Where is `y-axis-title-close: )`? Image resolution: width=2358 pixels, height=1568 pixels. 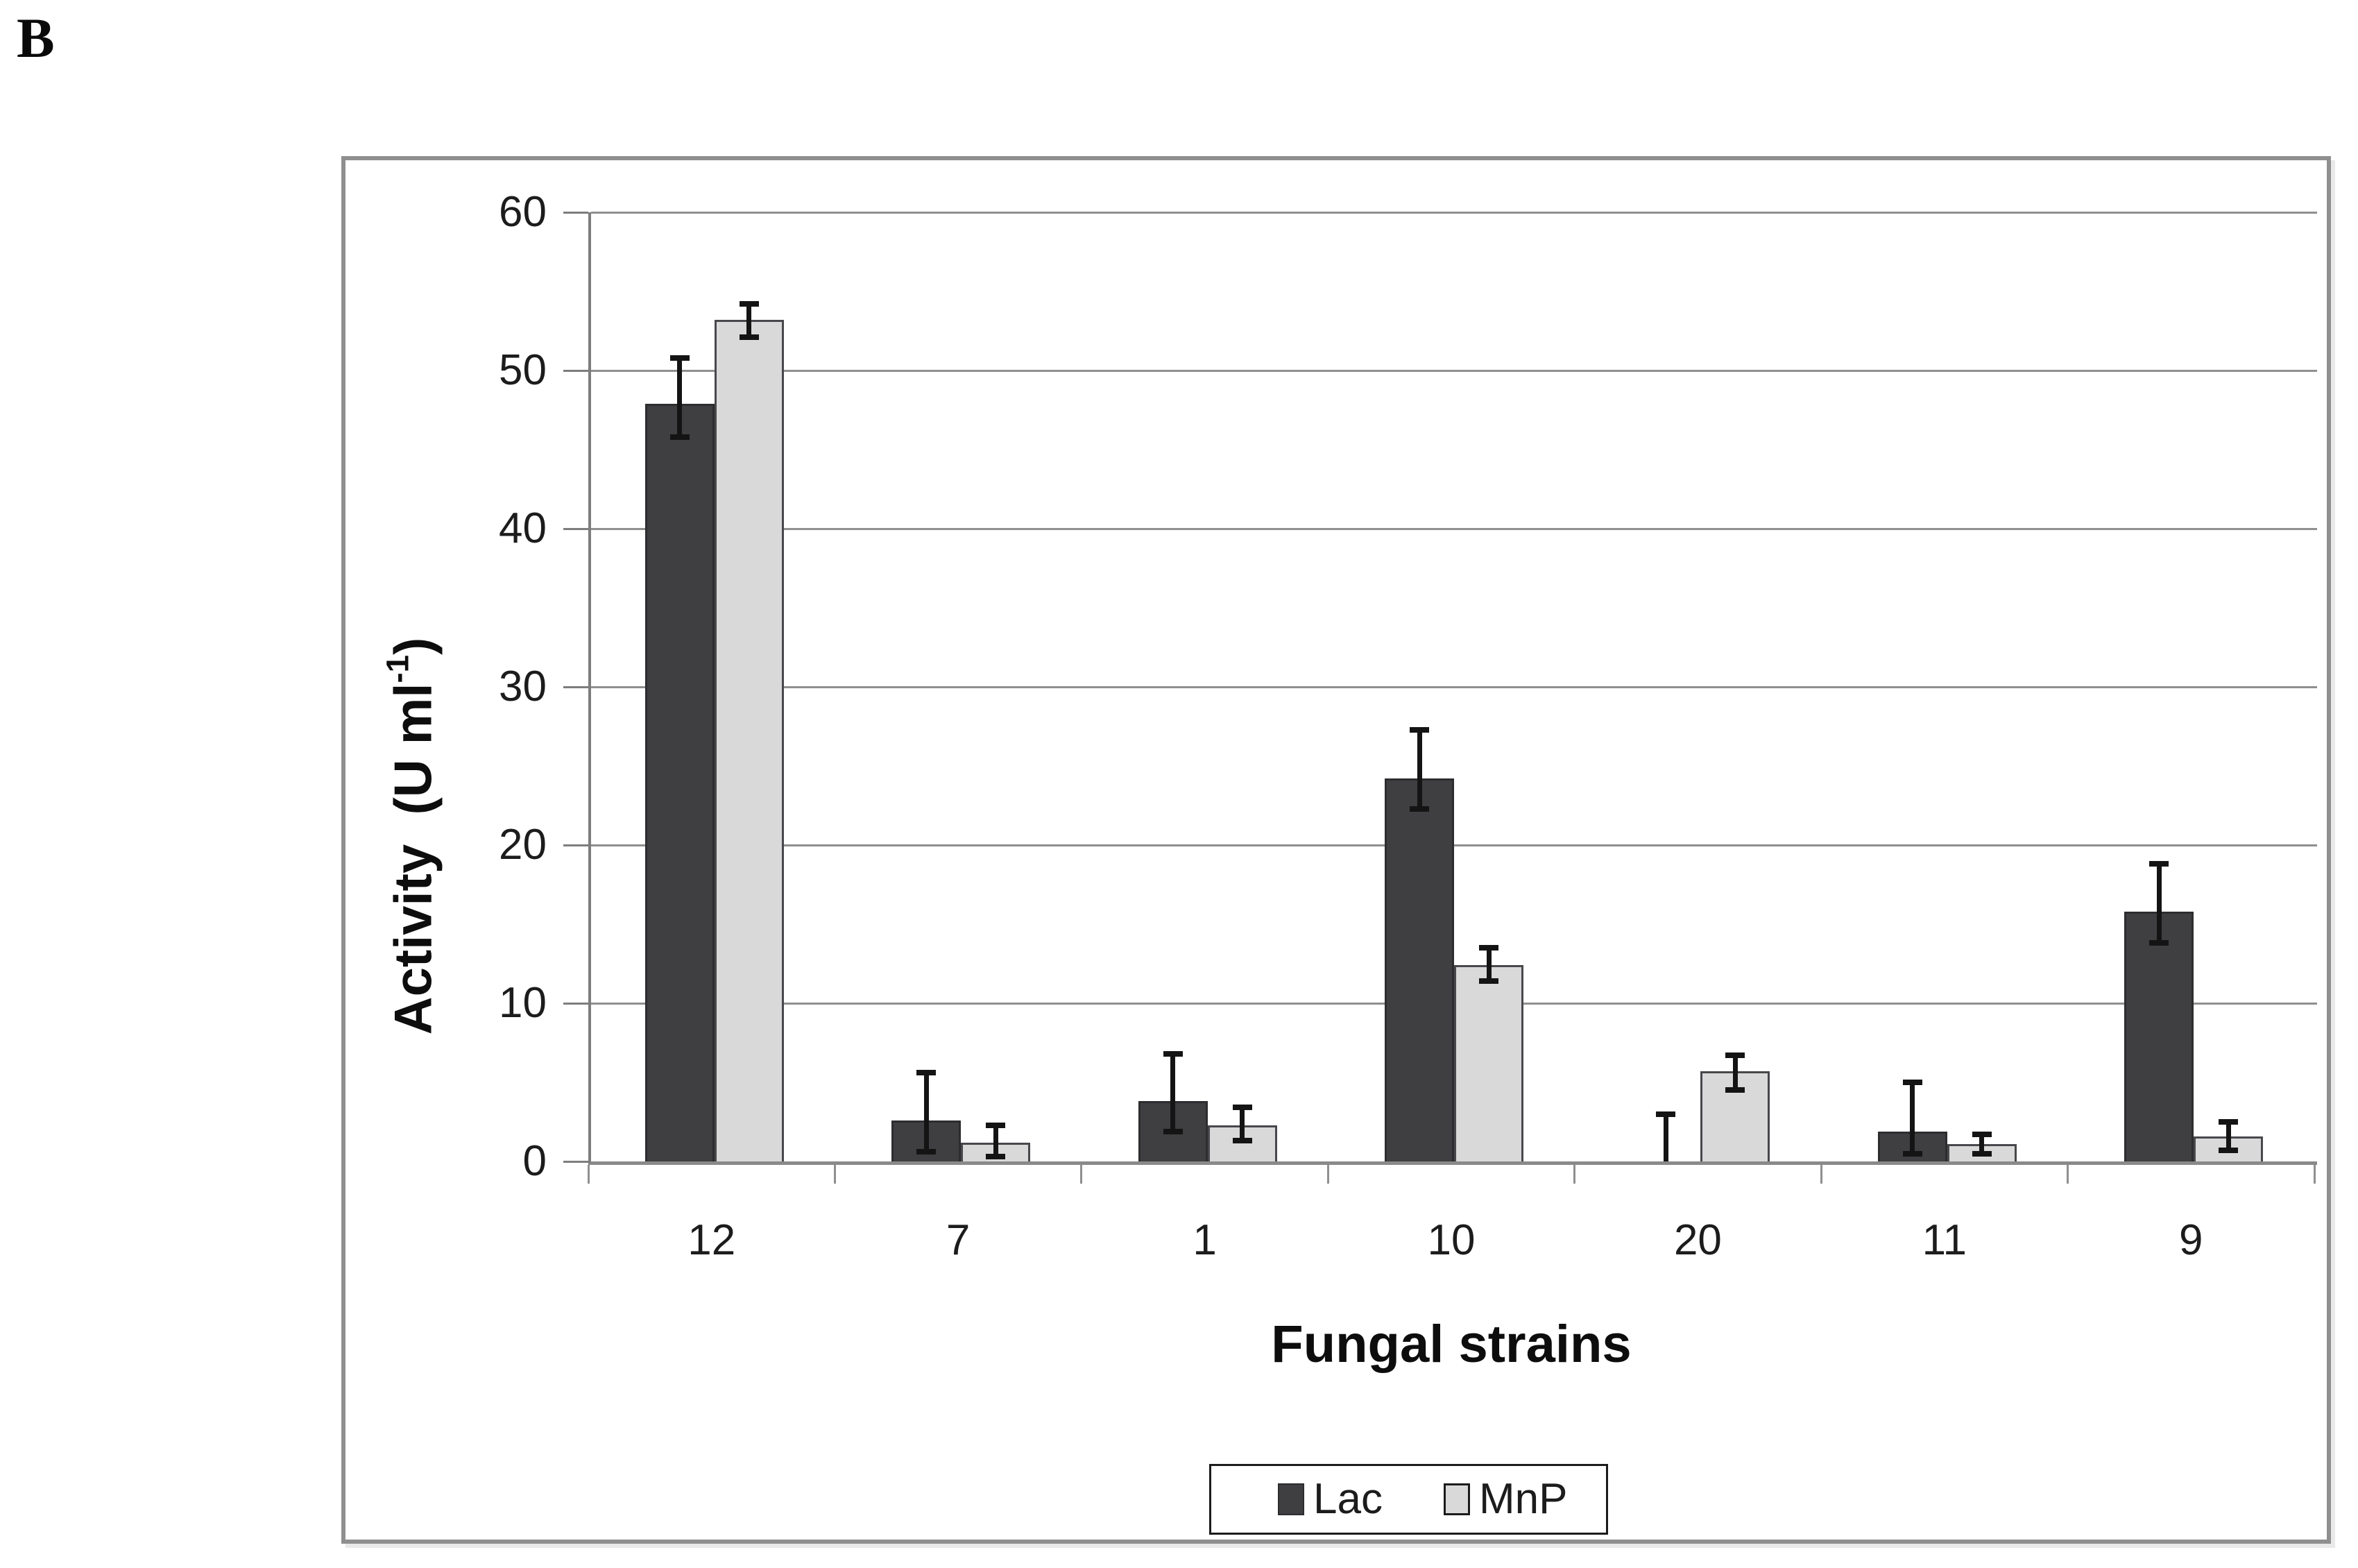
y-axis-title-close: ) is located at coordinates (413, 646).